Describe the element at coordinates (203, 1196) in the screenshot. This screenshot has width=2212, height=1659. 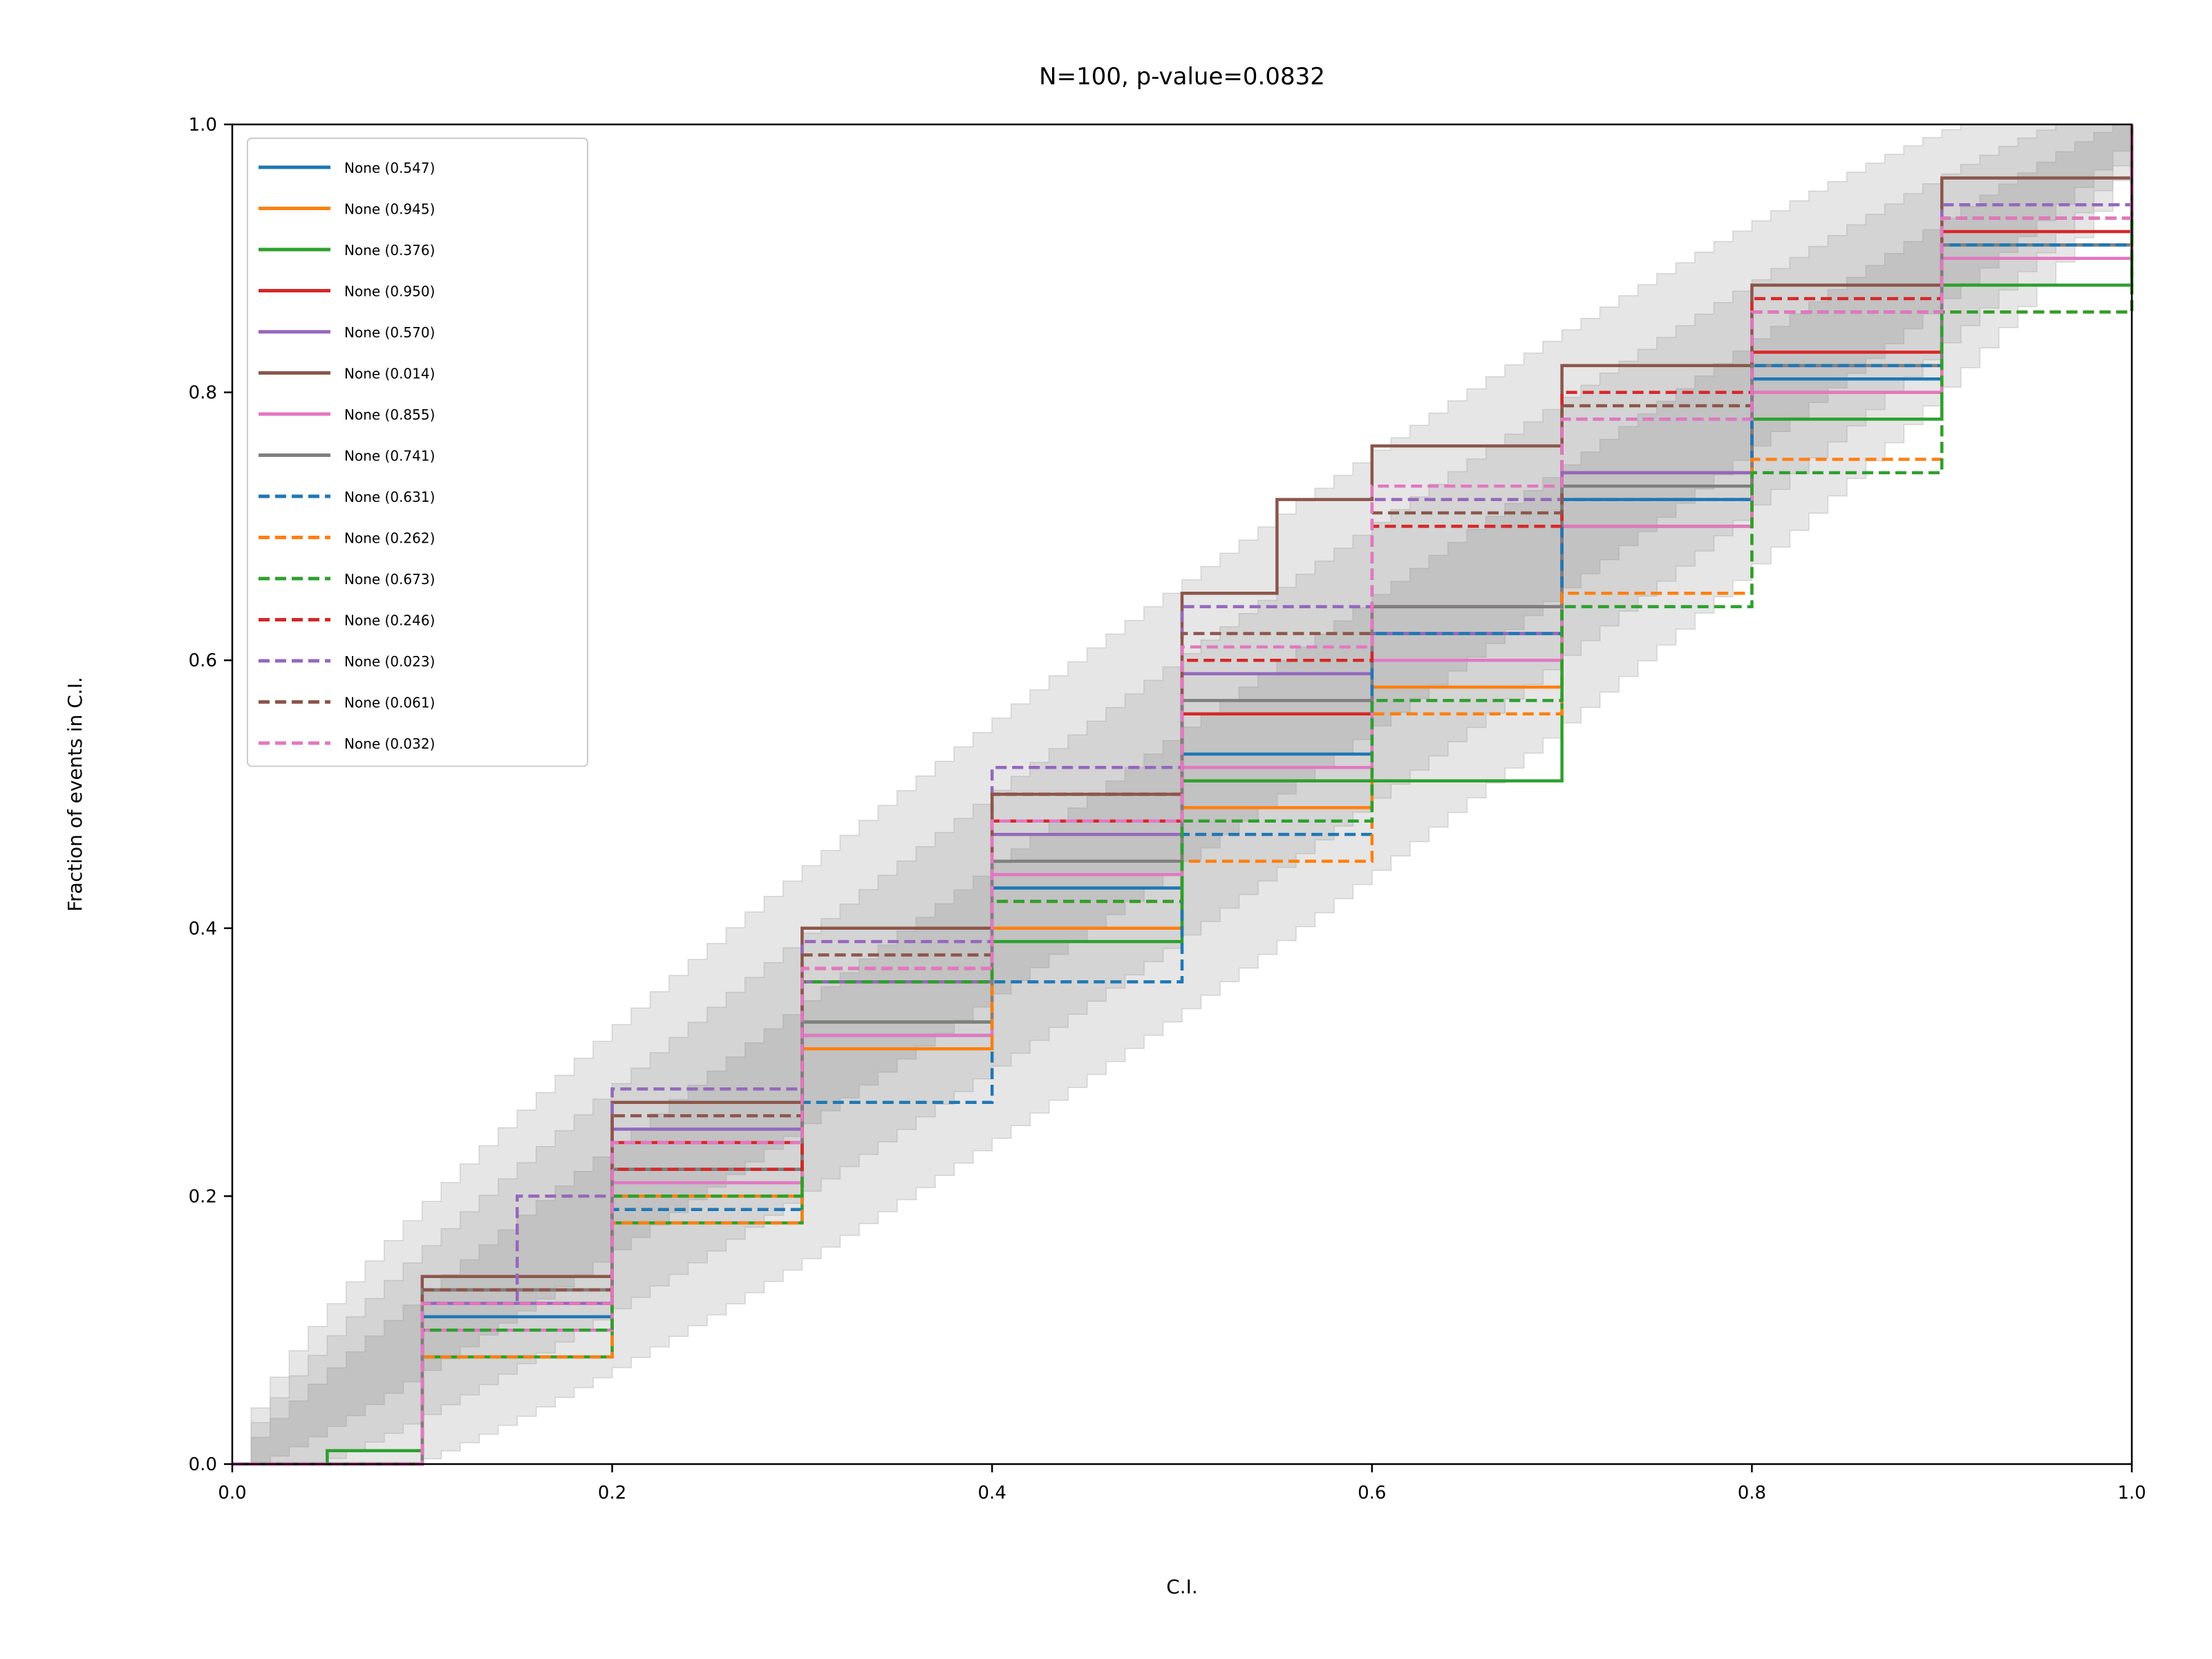
I see `y-tick-label: 0.2` at that location.